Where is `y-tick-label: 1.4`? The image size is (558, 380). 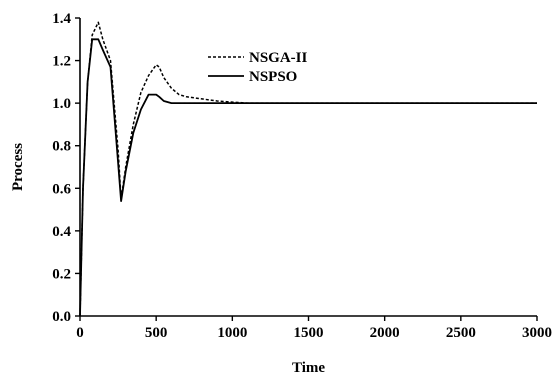
y-tick-label: 1.4 is located at coordinates (61, 19).